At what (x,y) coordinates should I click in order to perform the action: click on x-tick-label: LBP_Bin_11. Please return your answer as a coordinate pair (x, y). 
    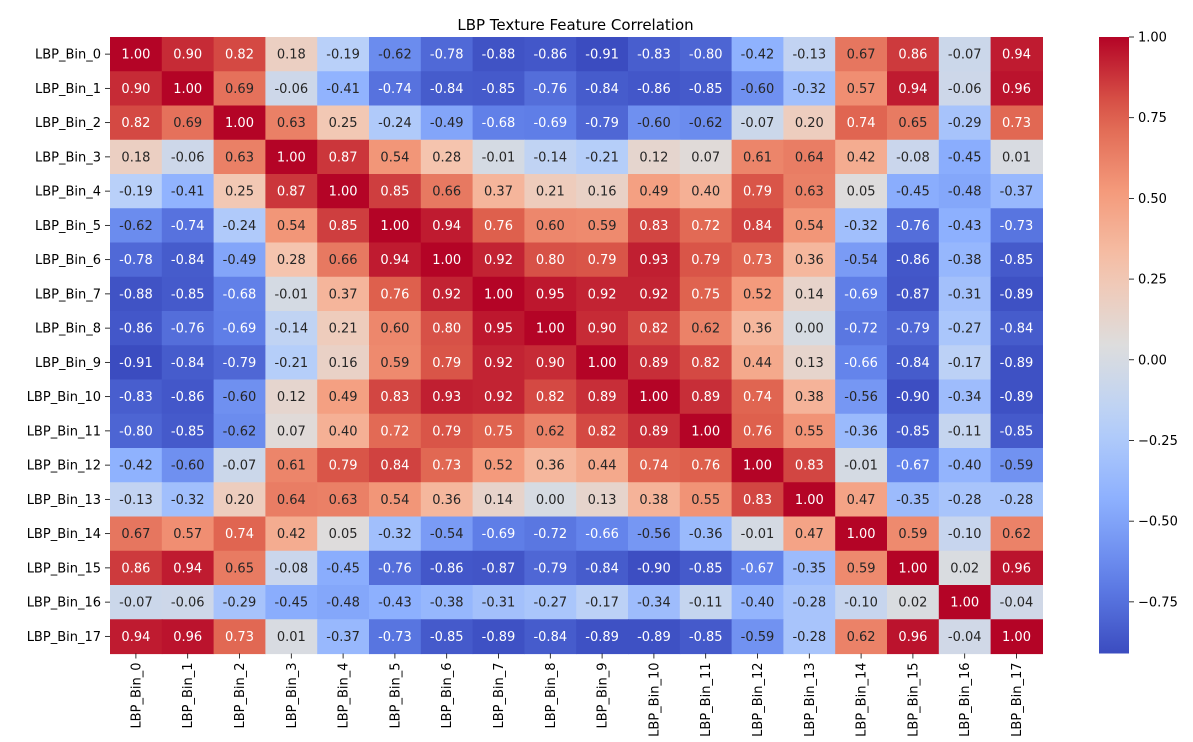
    Looking at the image, I should click on (706, 700).